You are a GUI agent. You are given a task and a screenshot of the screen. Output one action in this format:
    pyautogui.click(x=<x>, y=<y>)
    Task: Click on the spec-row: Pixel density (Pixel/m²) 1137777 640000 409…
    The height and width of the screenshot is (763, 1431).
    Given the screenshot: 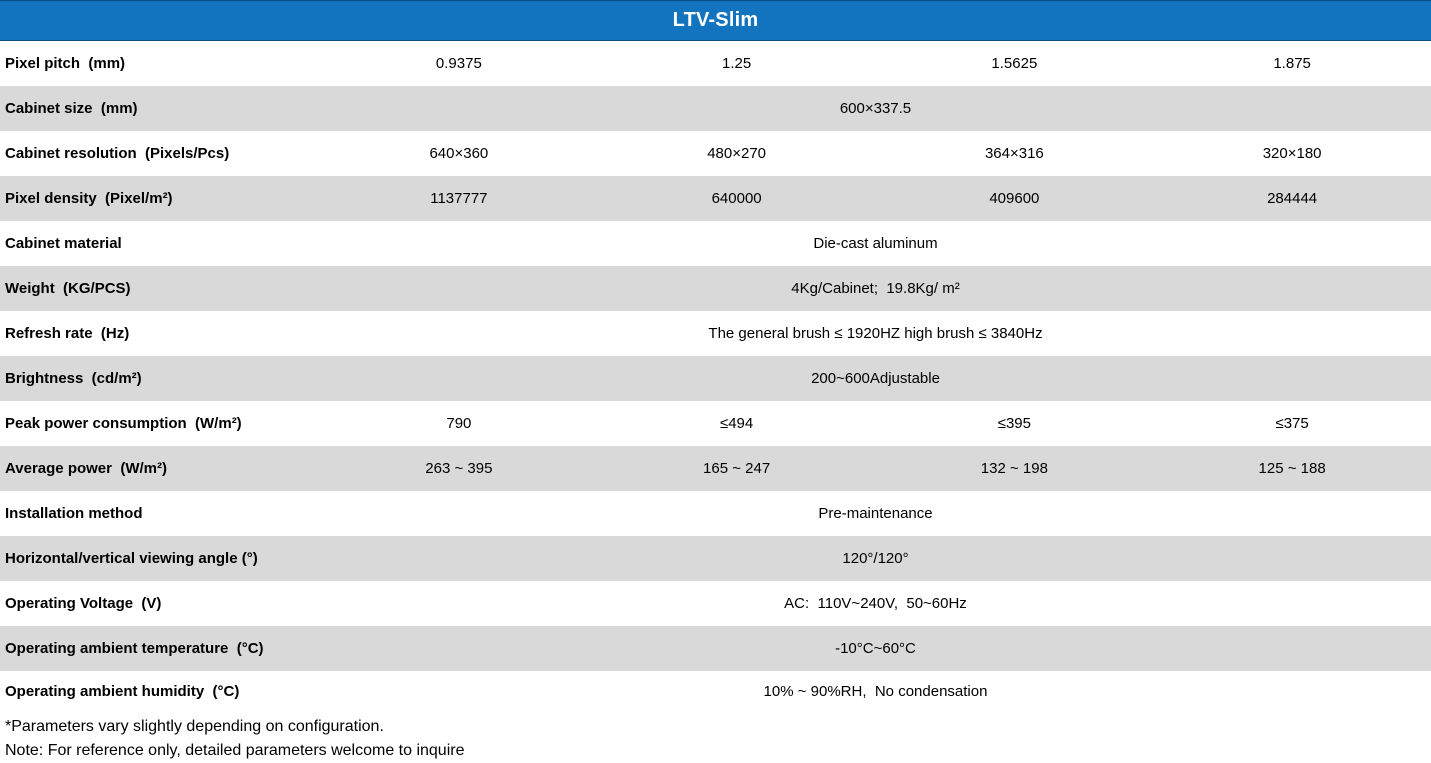 What is the action you would take?
    pyautogui.click(x=715, y=198)
    